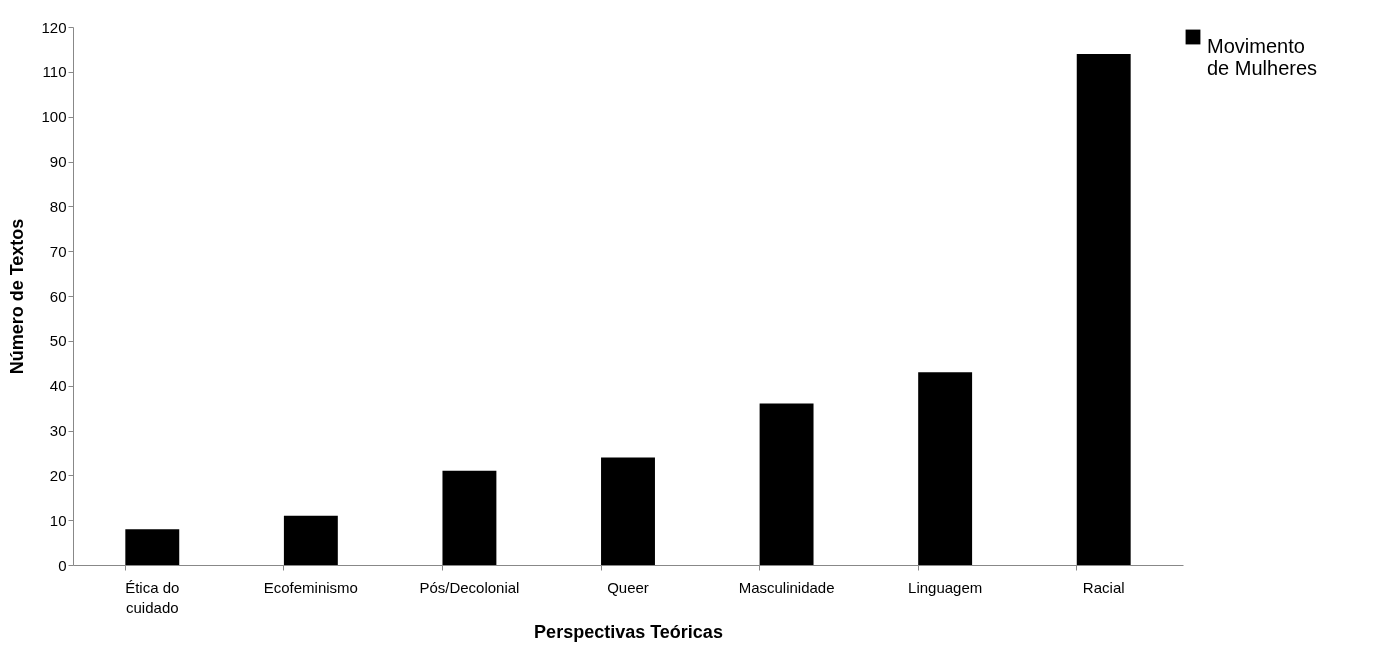 Image resolution: width=1390 pixels, height=654 pixels. Describe the element at coordinates (628, 587) in the screenshot. I see `x-tick-label: Queer` at that location.